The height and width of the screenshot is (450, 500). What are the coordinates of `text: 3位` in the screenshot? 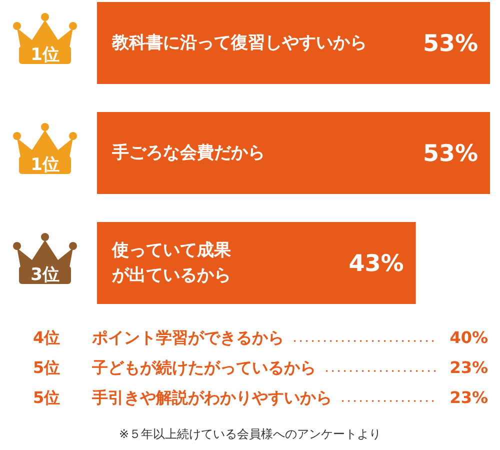 It's located at (45, 275).